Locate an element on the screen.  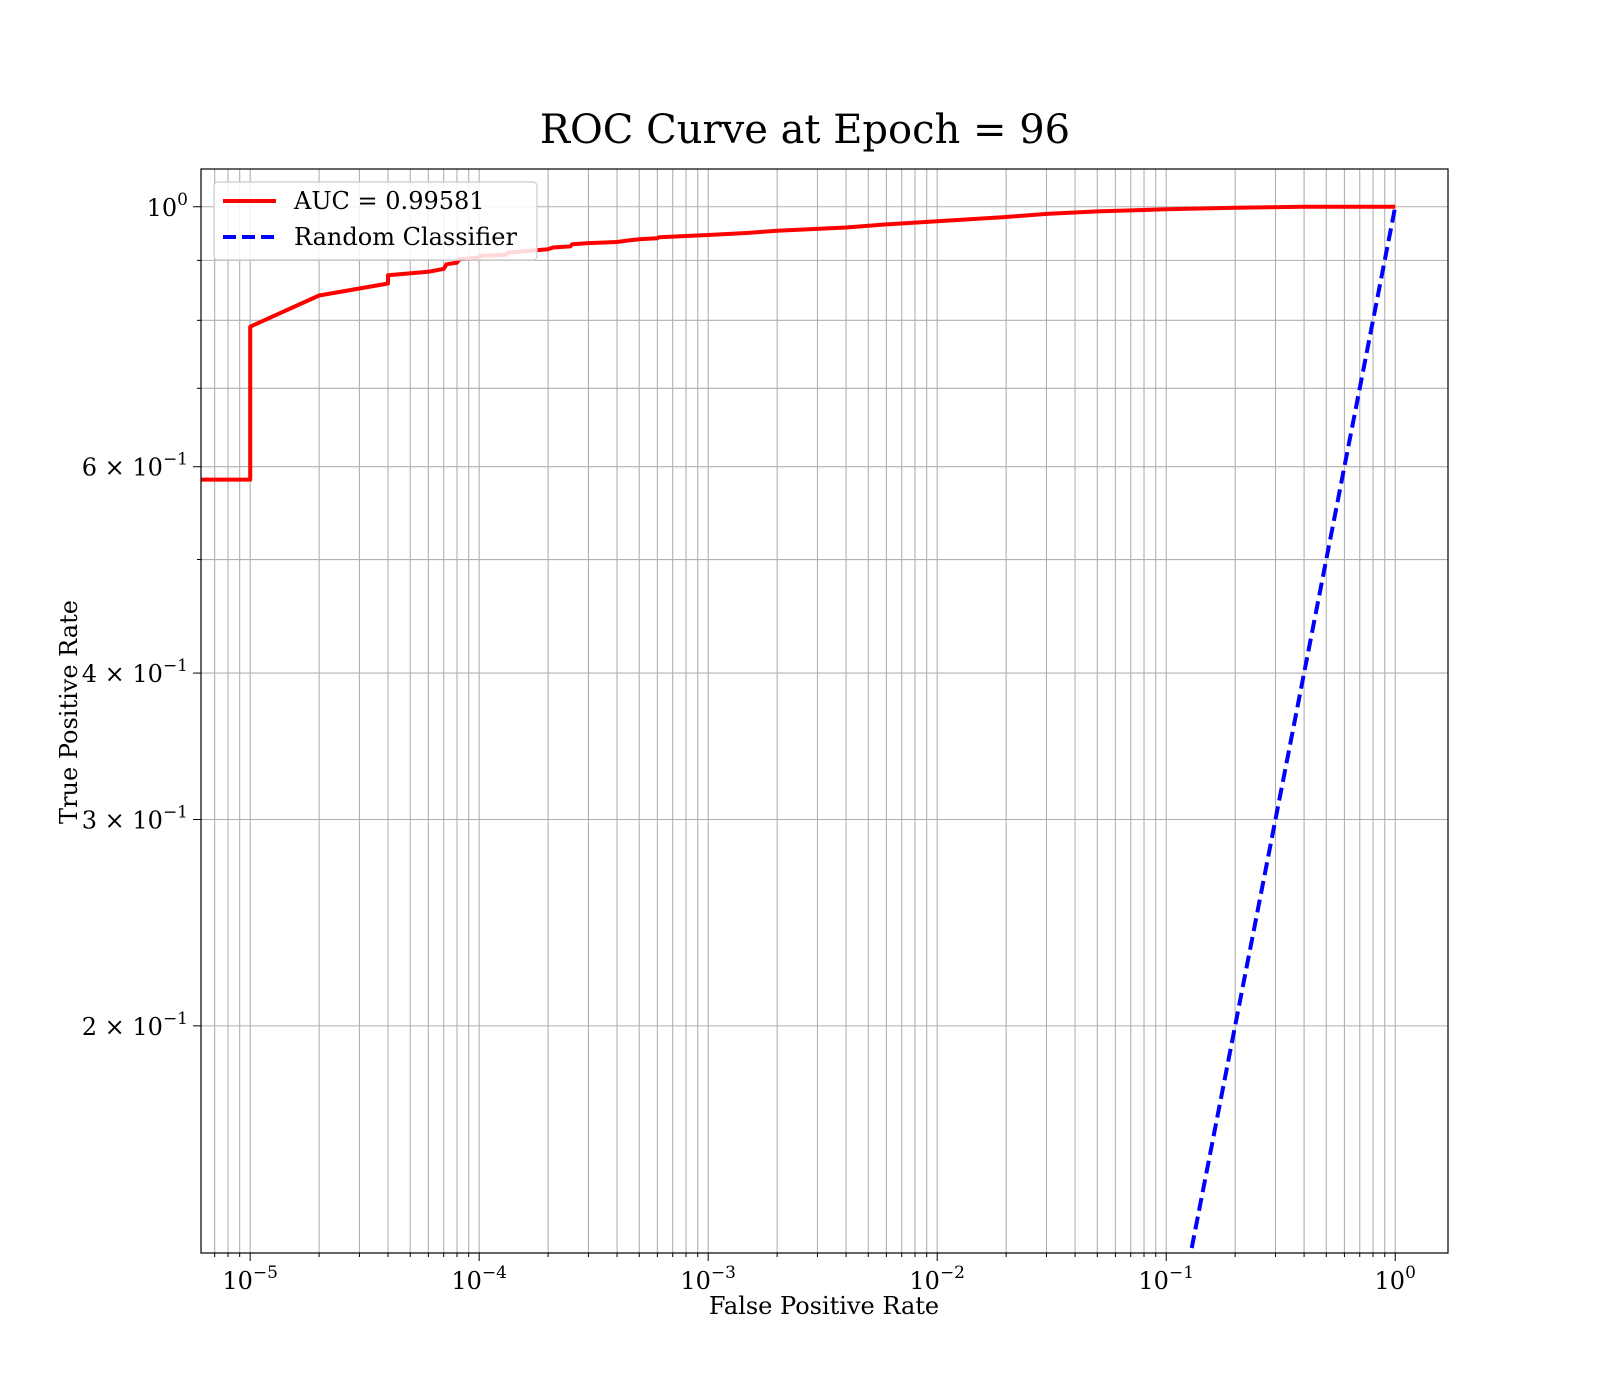
x-tick-label: 10⁻⁵ is located at coordinates (250, 1279).